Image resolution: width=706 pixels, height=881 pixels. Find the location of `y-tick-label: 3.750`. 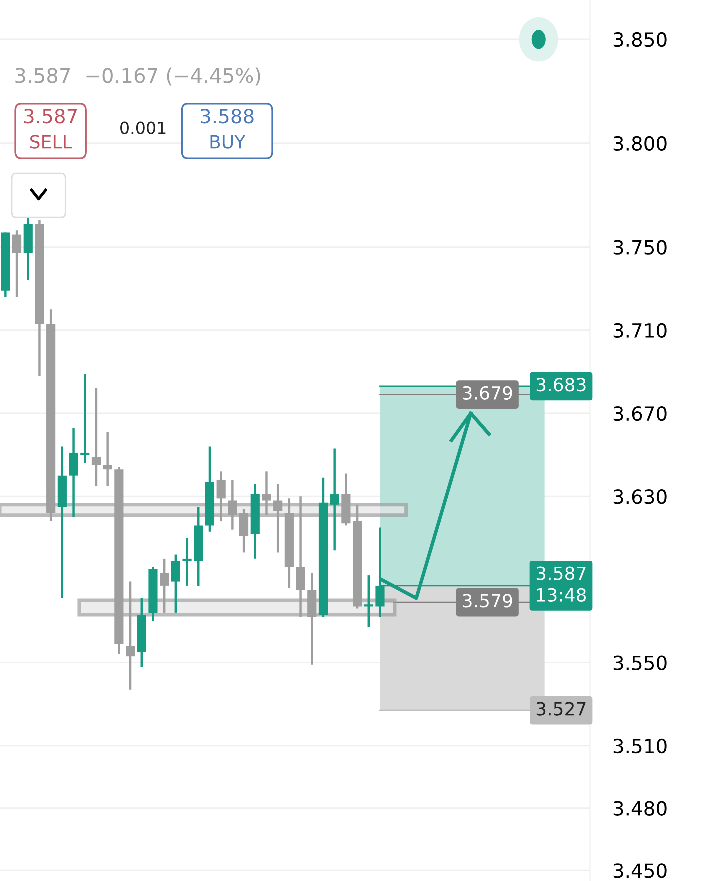

y-tick-label: 3.750 is located at coordinates (640, 247).